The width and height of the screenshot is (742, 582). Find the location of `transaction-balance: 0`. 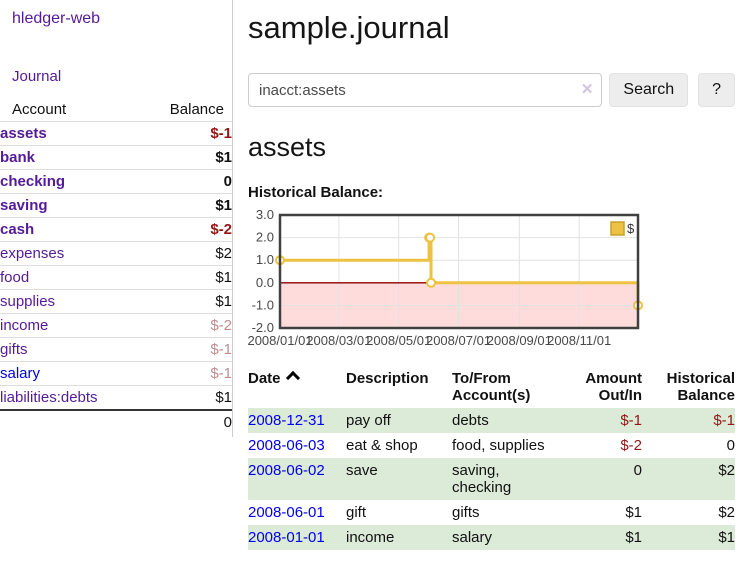

transaction-balance: 0 is located at coordinates (730, 445).